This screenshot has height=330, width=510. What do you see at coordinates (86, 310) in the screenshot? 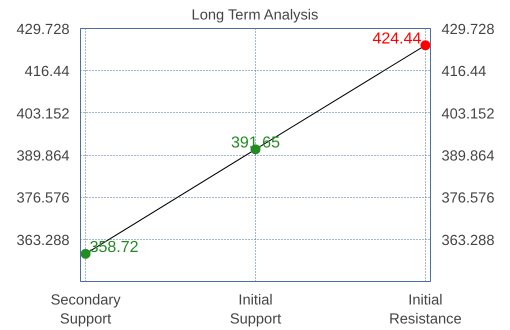
I see `x-tick-label: Secondary Support` at bounding box center [86, 310].